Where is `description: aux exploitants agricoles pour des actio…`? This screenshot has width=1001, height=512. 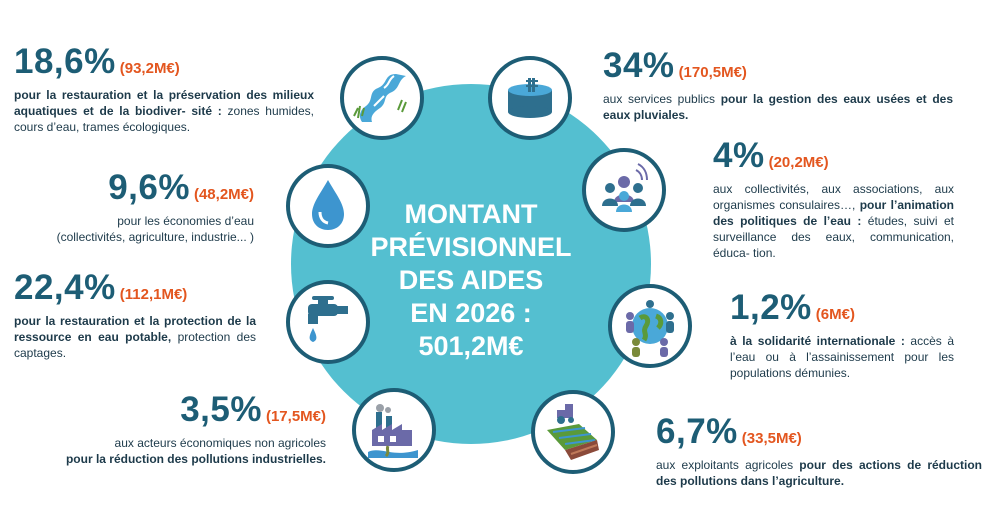 description: aux exploitants agricoles pour des actio… is located at coordinates (819, 473).